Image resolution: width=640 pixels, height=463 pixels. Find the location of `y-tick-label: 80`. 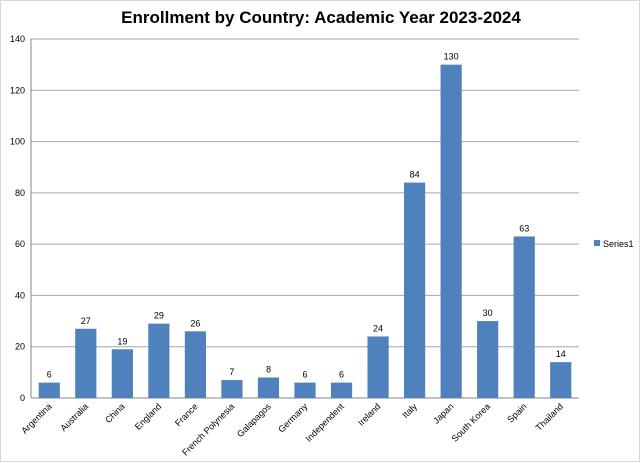

y-tick-label: 80 is located at coordinates (20, 193).